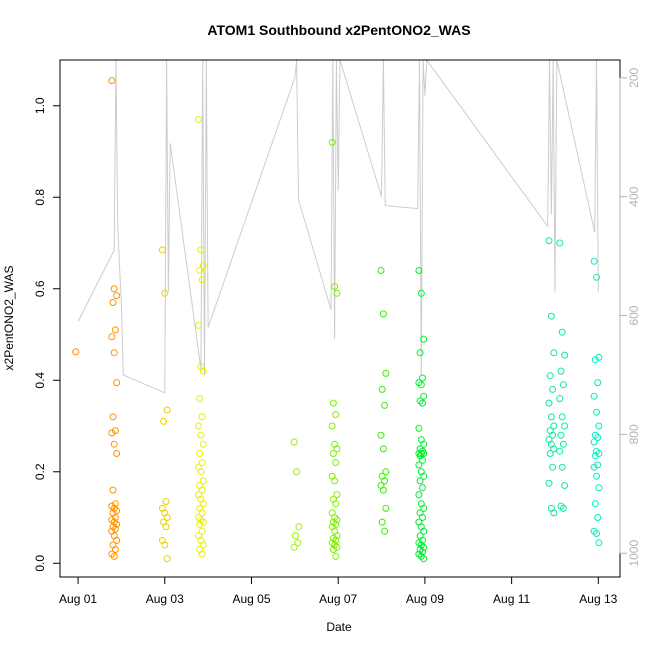 This screenshot has width=650, height=650. What do you see at coordinates (165, 599) in the screenshot?
I see `x-tick-label: Aug 03` at bounding box center [165, 599].